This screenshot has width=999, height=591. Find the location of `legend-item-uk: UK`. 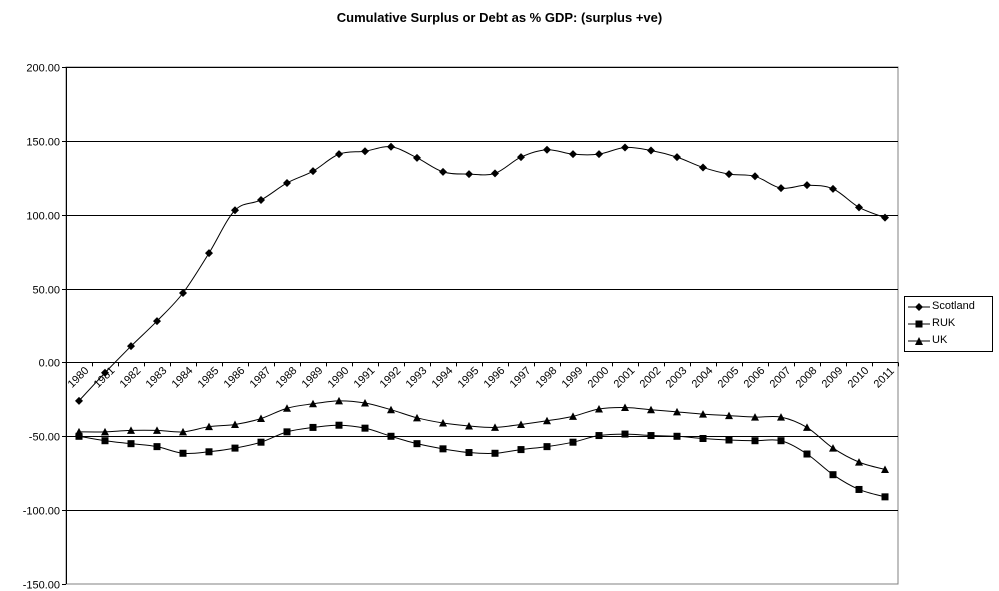

legend-item-uk: UK is located at coordinates (950, 341).